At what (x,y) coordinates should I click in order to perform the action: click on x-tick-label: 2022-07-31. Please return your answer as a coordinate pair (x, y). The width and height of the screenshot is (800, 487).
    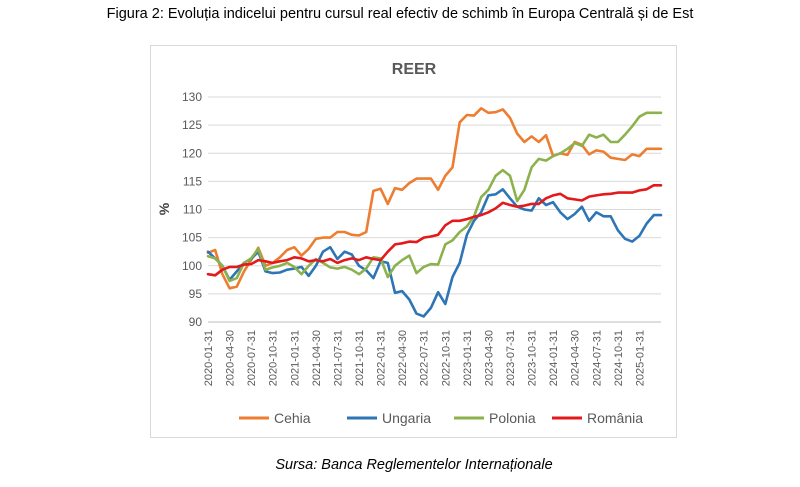
    Looking at the image, I should click on (425, 358).